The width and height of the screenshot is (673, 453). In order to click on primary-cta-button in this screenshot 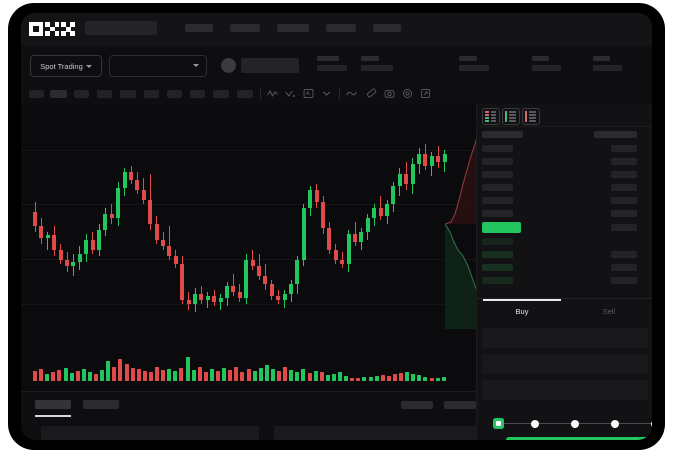, I will do `click(579, 438)`.